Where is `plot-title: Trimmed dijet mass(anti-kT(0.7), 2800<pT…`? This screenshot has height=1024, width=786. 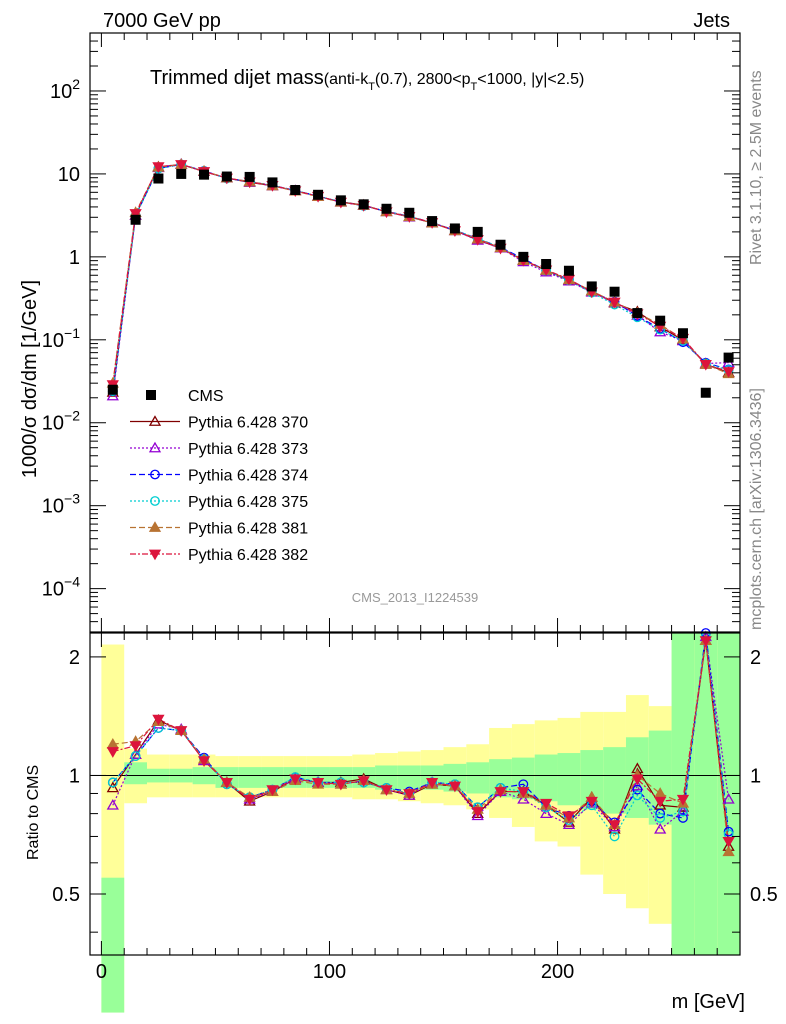 plot-title: Trimmed dijet mass(anti-kT(0.7), 2800<pT… is located at coordinates (367, 80).